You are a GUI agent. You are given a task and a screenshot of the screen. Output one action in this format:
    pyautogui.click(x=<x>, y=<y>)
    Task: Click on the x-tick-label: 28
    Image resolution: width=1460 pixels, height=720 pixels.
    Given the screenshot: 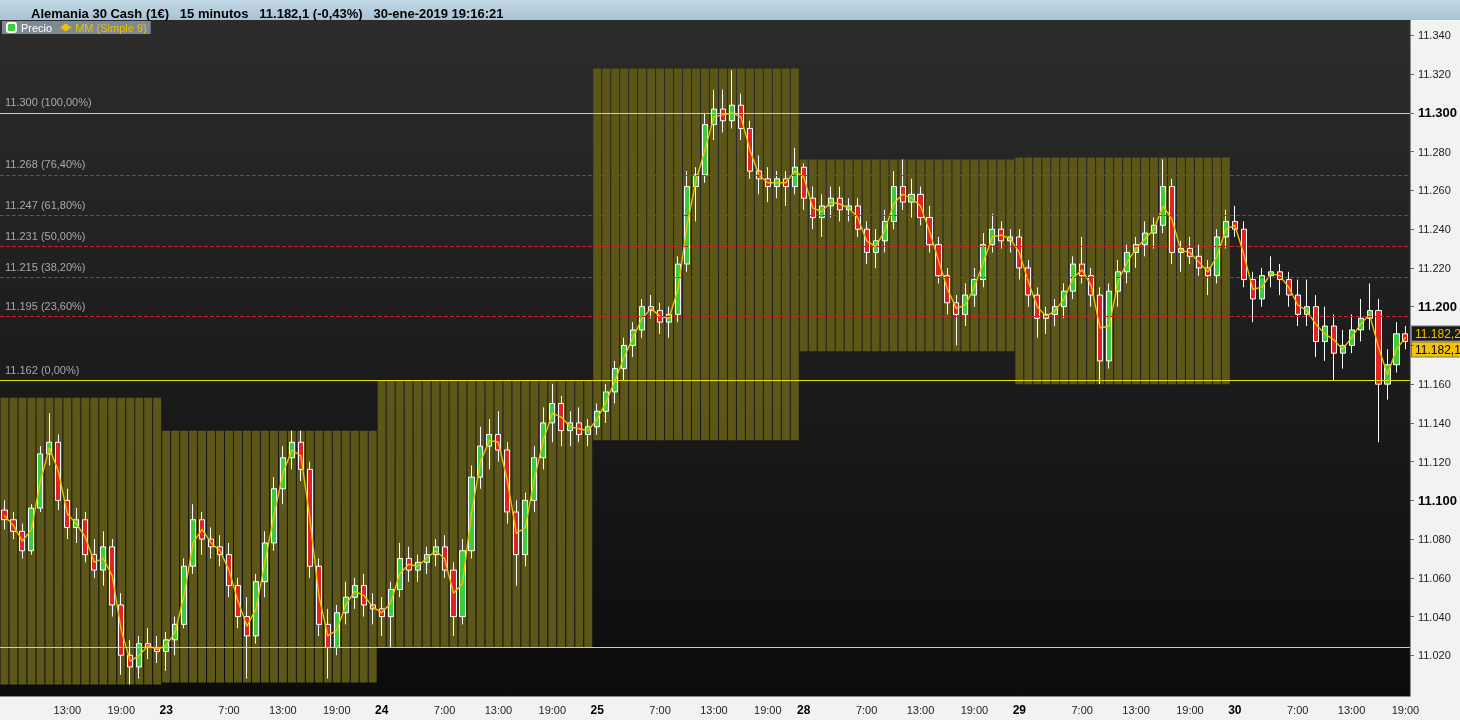 What is the action you would take?
    pyautogui.click(x=804, y=710)
    